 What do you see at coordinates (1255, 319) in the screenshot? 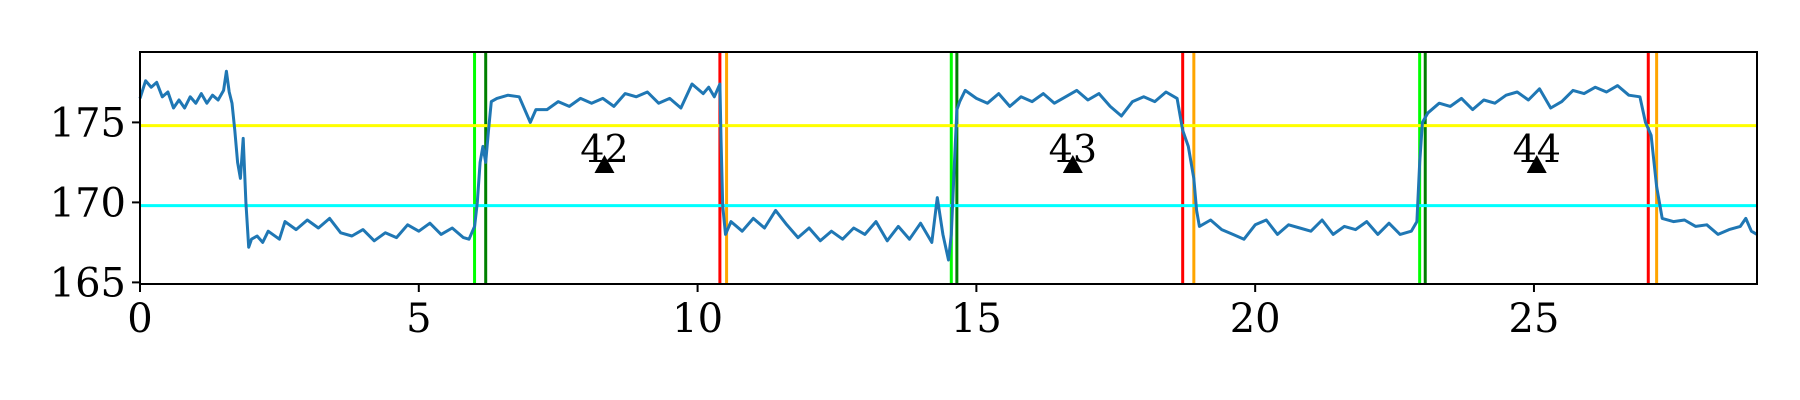
I see `x-tick-label-4: 20` at bounding box center [1255, 319].